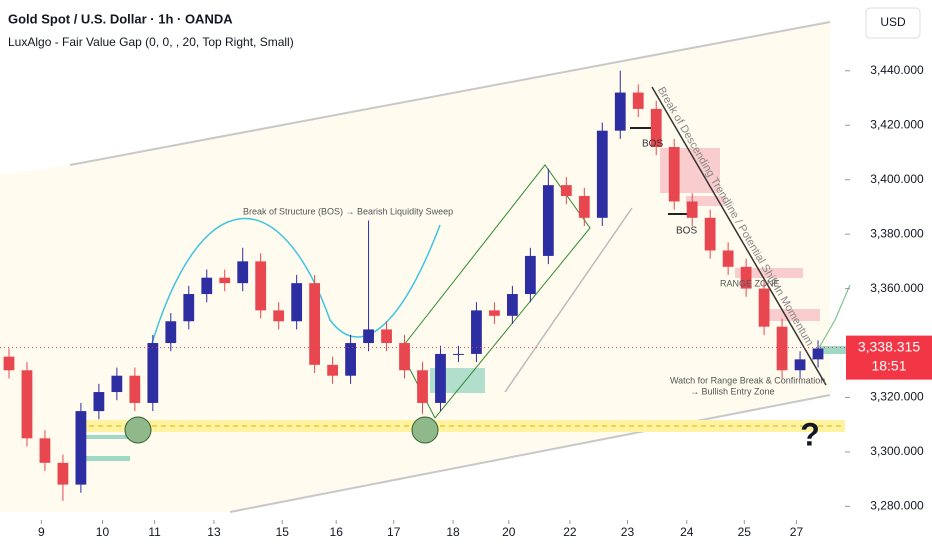 The width and height of the screenshot is (932, 550). I want to click on last-price-tag, so click(889, 357).